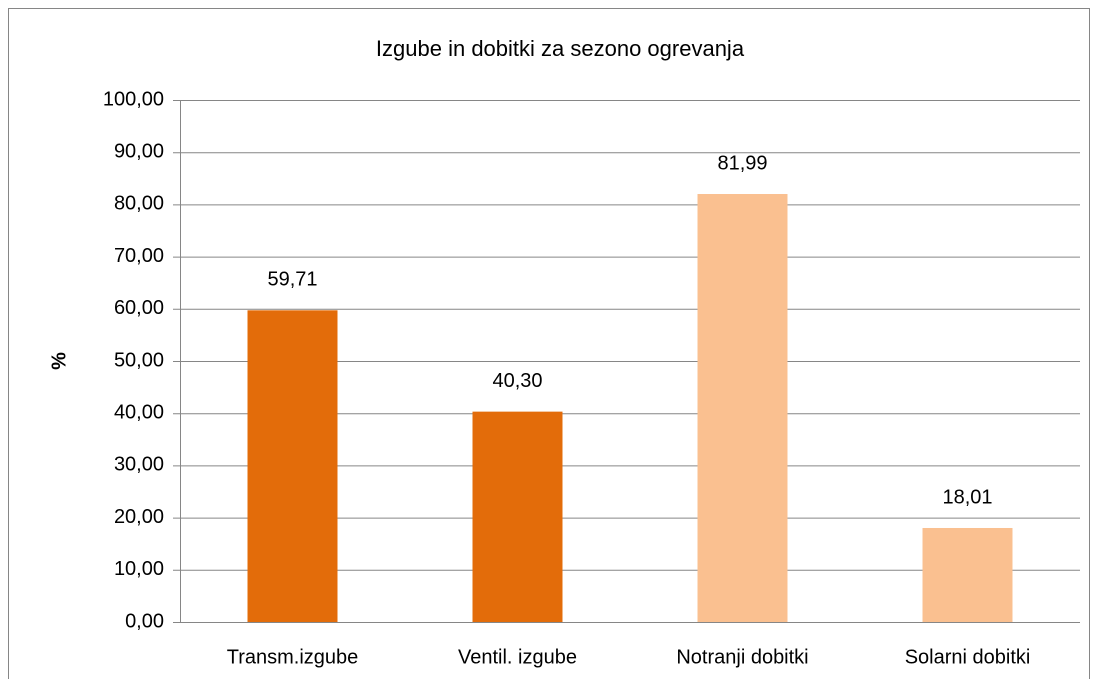 This screenshot has height=679, width=1097. What do you see at coordinates (139, 360) in the screenshot?
I see `y-tick-label: 50,00` at bounding box center [139, 360].